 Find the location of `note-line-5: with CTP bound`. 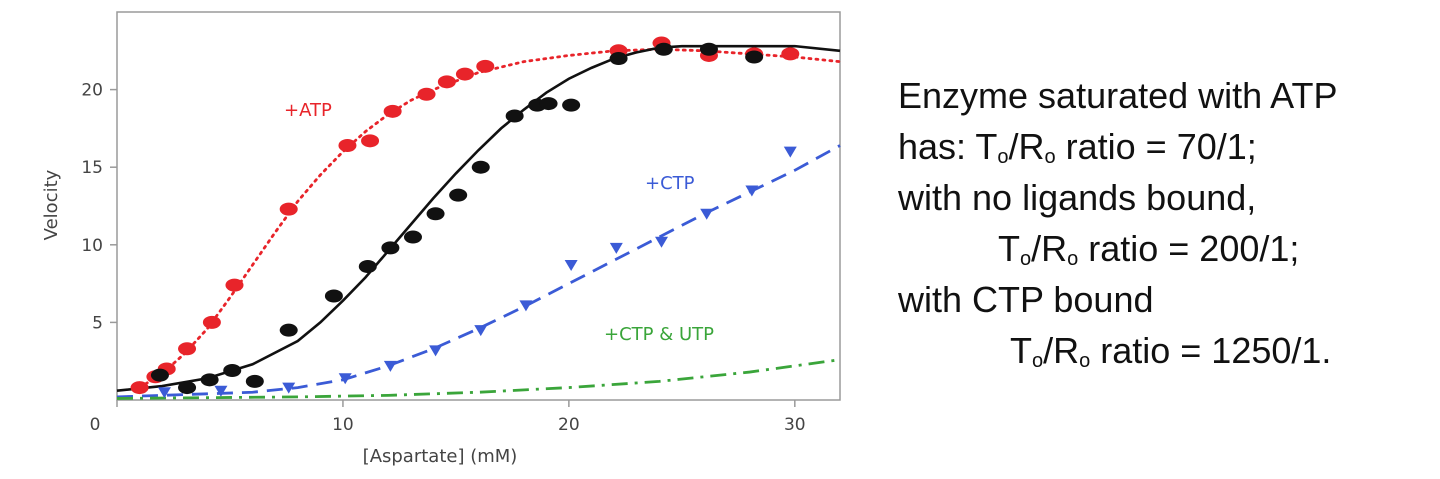

note-line-5: with CTP bound is located at coordinates (1026, 299).